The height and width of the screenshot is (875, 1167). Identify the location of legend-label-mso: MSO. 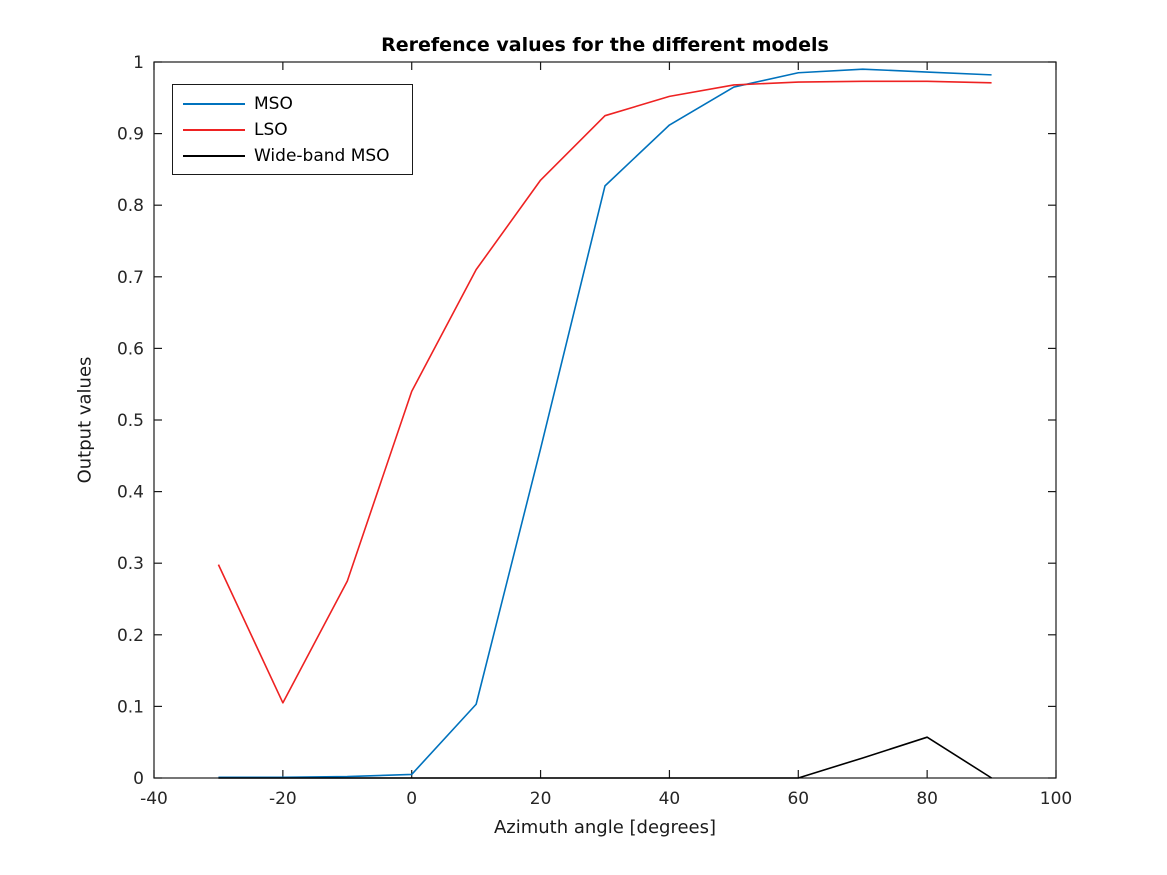
(273, 103).